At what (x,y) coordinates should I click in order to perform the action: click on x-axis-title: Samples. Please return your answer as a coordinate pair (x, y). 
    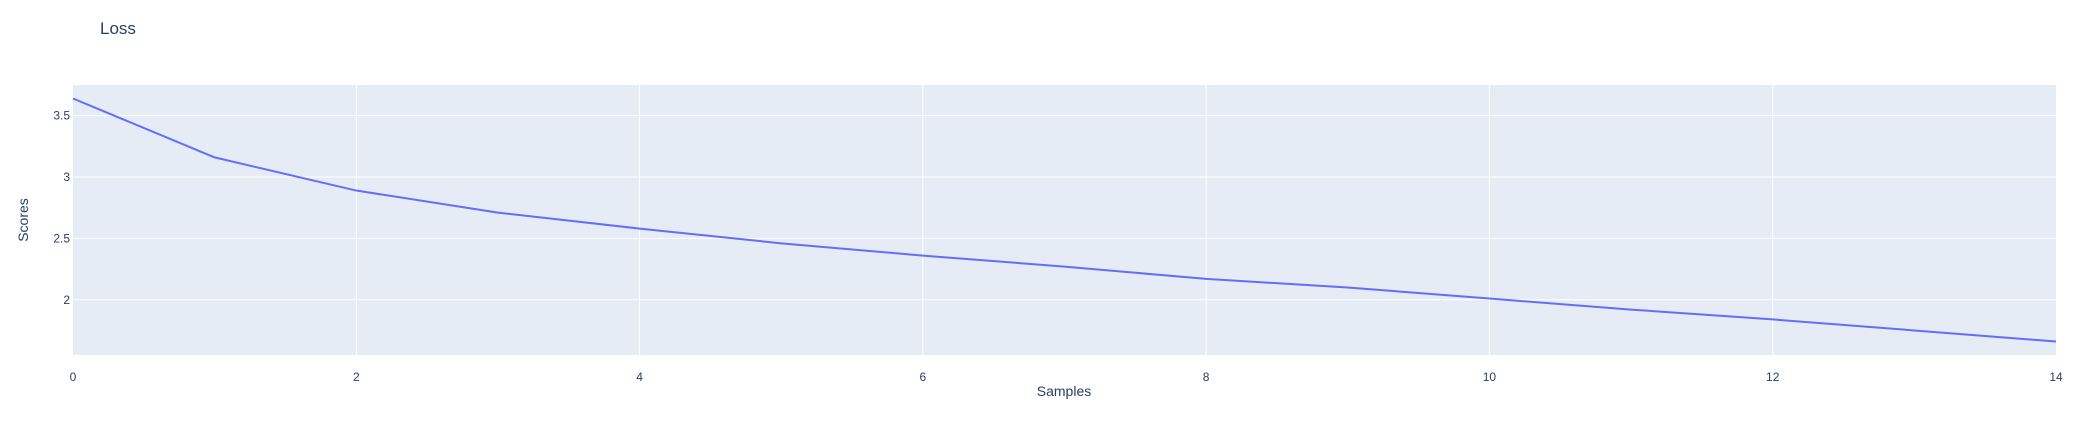
    Looking at the image, I should click on (1064, 391).